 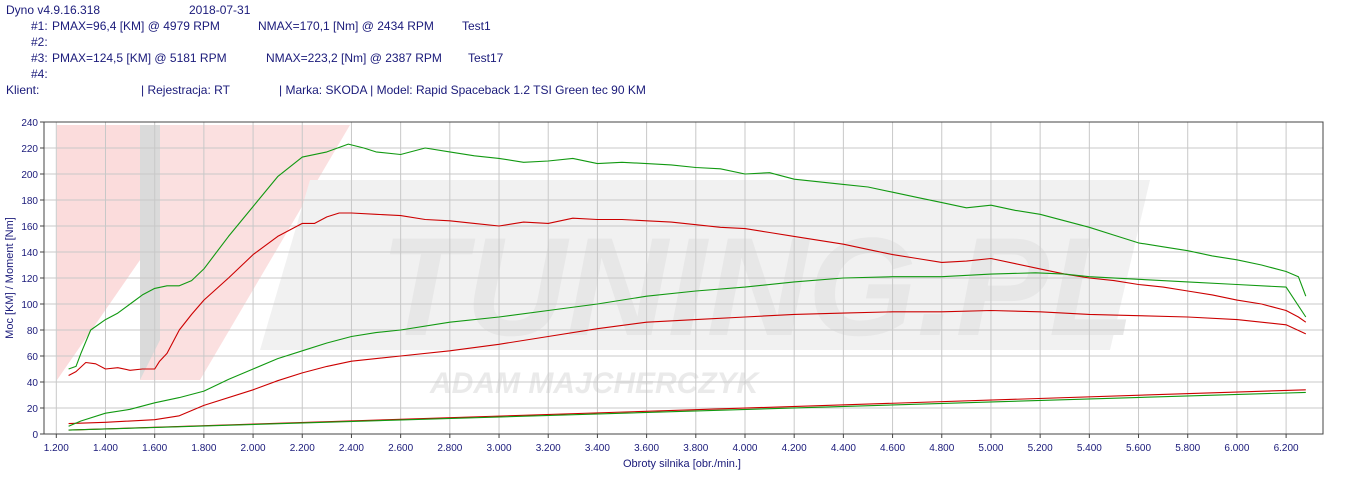 I want to click on x-tick-label: 2.000, so click(x=253, y=448).